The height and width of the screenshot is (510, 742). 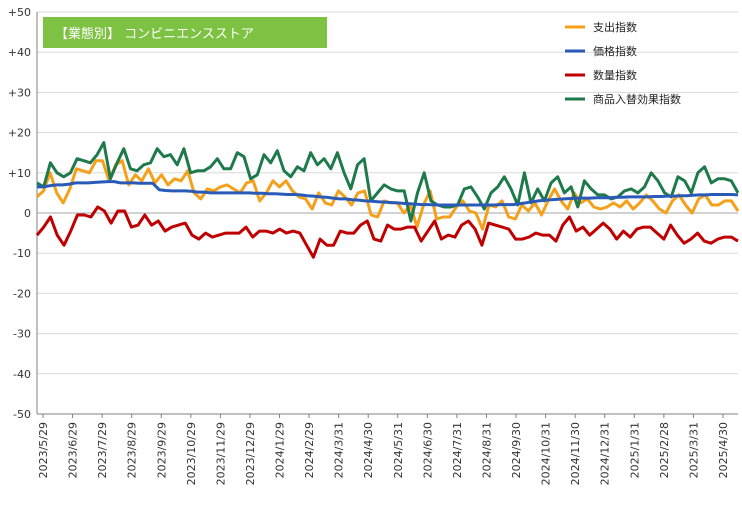 I want to click on y-tick-label: -30, so click(x=22, y=334).